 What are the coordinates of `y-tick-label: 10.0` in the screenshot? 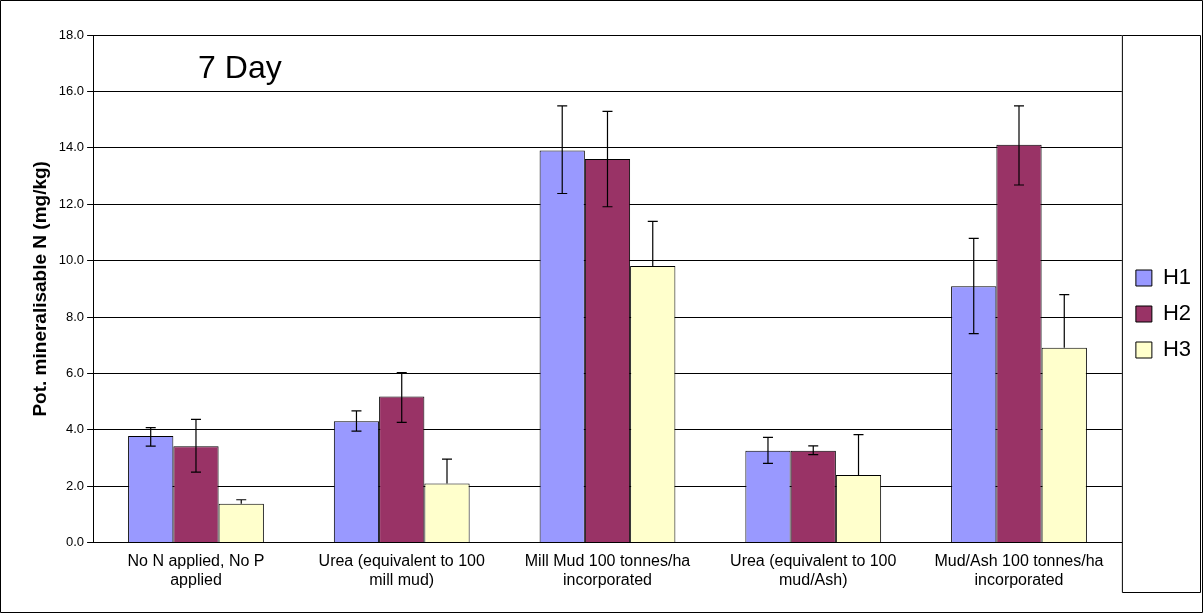 It's located at (71, 260).